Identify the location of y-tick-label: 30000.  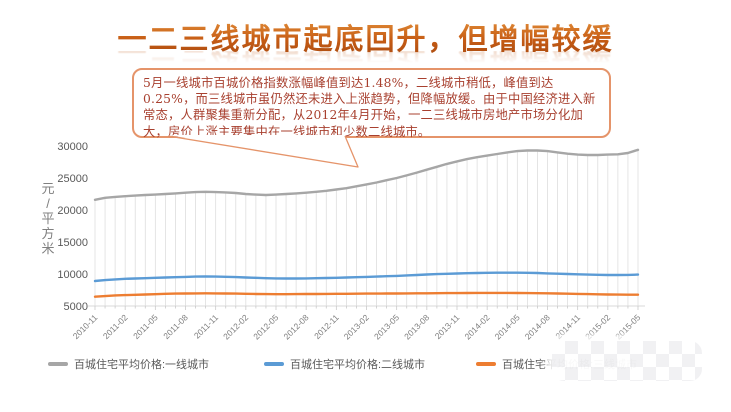
(72, 147).